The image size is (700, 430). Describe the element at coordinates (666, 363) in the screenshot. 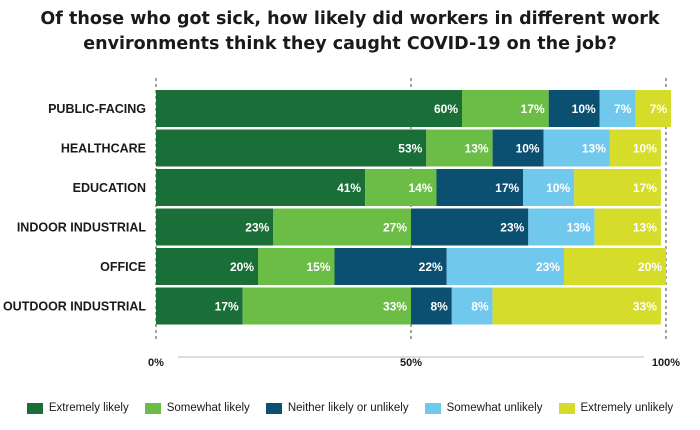

I see `x-tick-label: 100%` at that location.